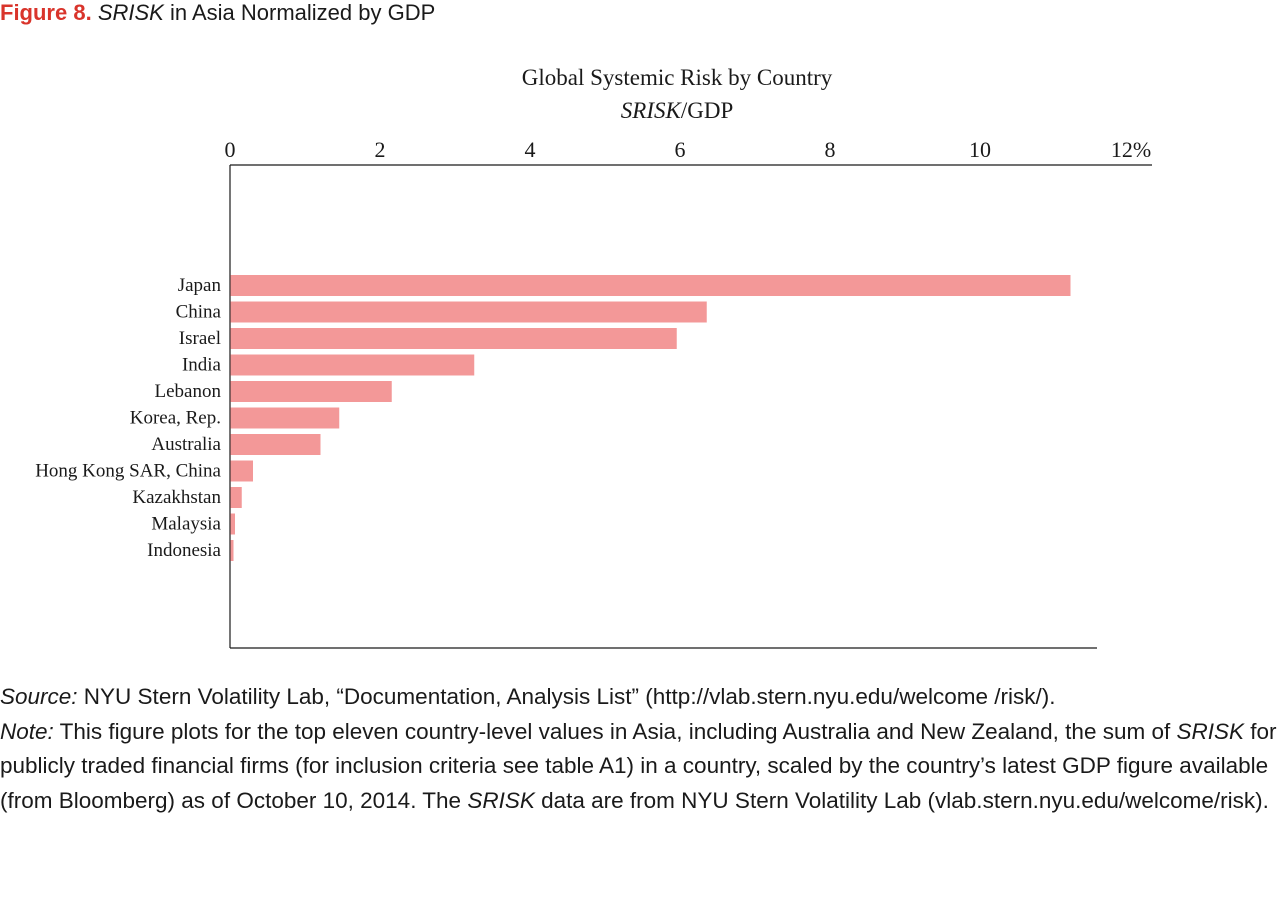 The width and height of the screenshot is (1280, 911). Describe the element at coordinates (453, 338) in the screenshot. I see `bar-israel` at that location.